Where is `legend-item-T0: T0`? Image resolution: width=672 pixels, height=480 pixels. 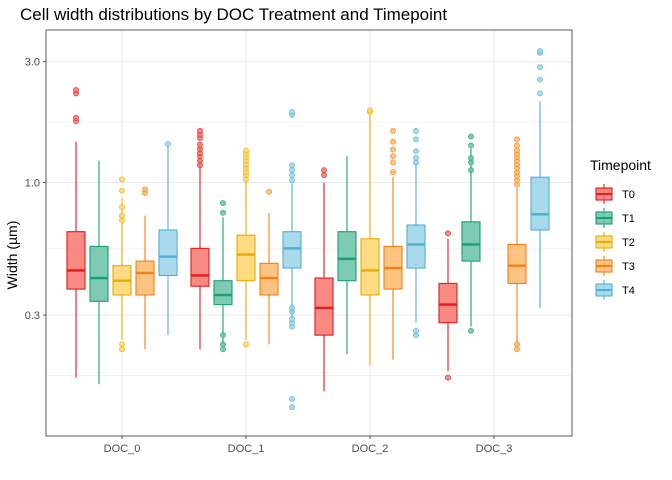 legend-item-T0: T0 is located at coordinates (615, 194).